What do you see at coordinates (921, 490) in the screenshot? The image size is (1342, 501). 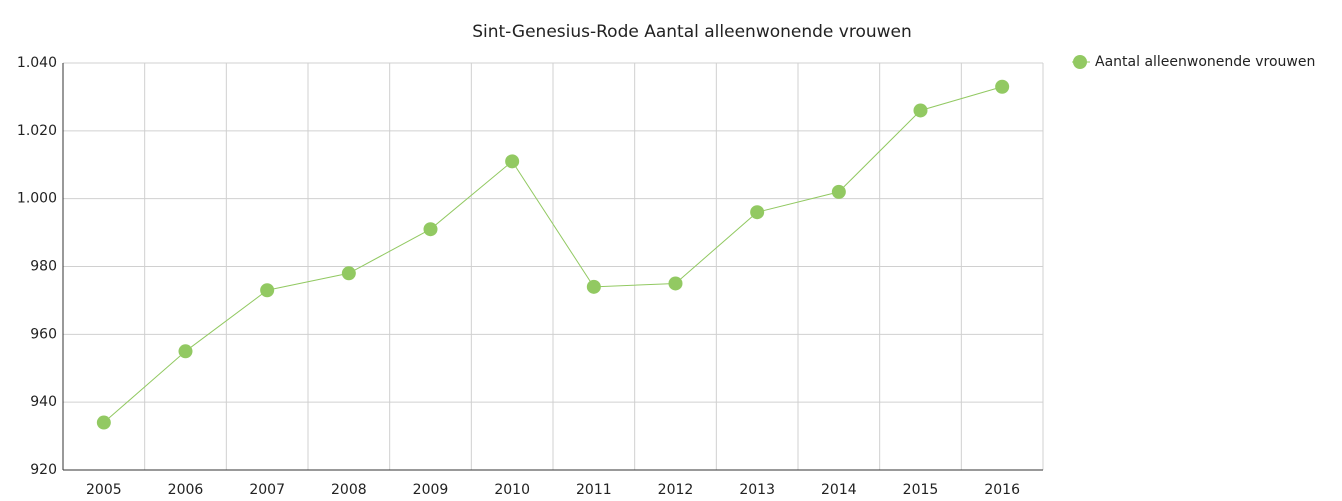 I see `x-tick-label: 2015` at bounding box center [921, 490].